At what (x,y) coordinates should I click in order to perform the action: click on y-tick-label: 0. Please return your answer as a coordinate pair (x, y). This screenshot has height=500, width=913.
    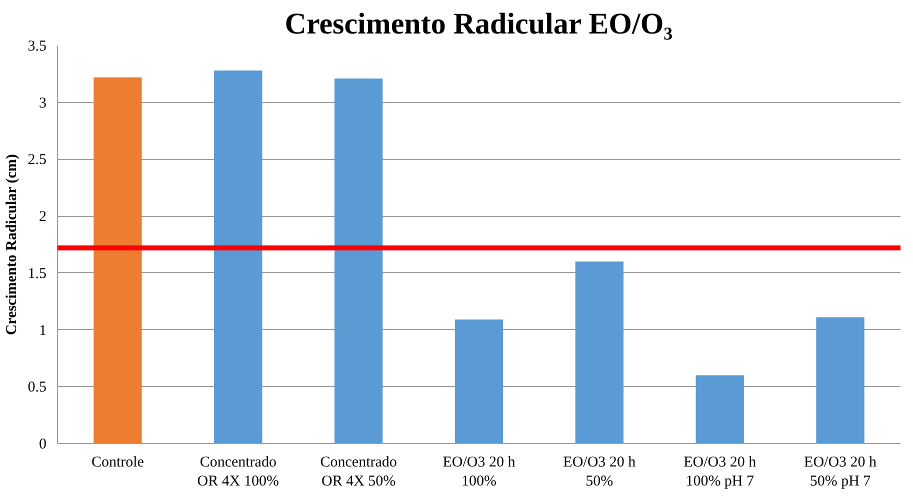
    Looking at the image, I should click on (42, 444).